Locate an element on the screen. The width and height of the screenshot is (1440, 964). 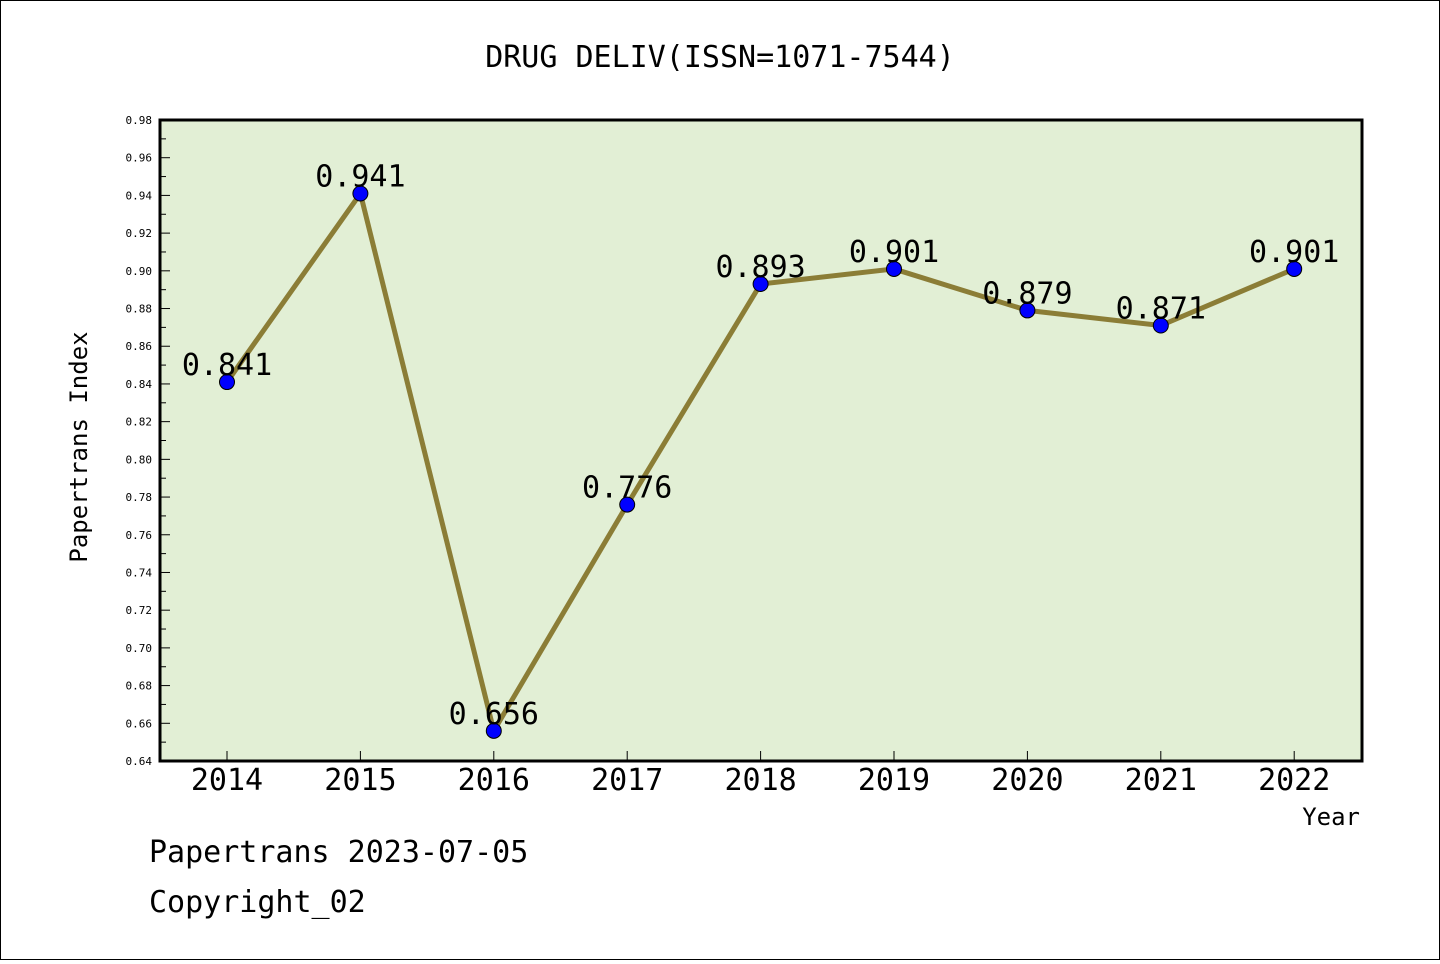
data-label: 0.841 is located at coordinates (227, 365).